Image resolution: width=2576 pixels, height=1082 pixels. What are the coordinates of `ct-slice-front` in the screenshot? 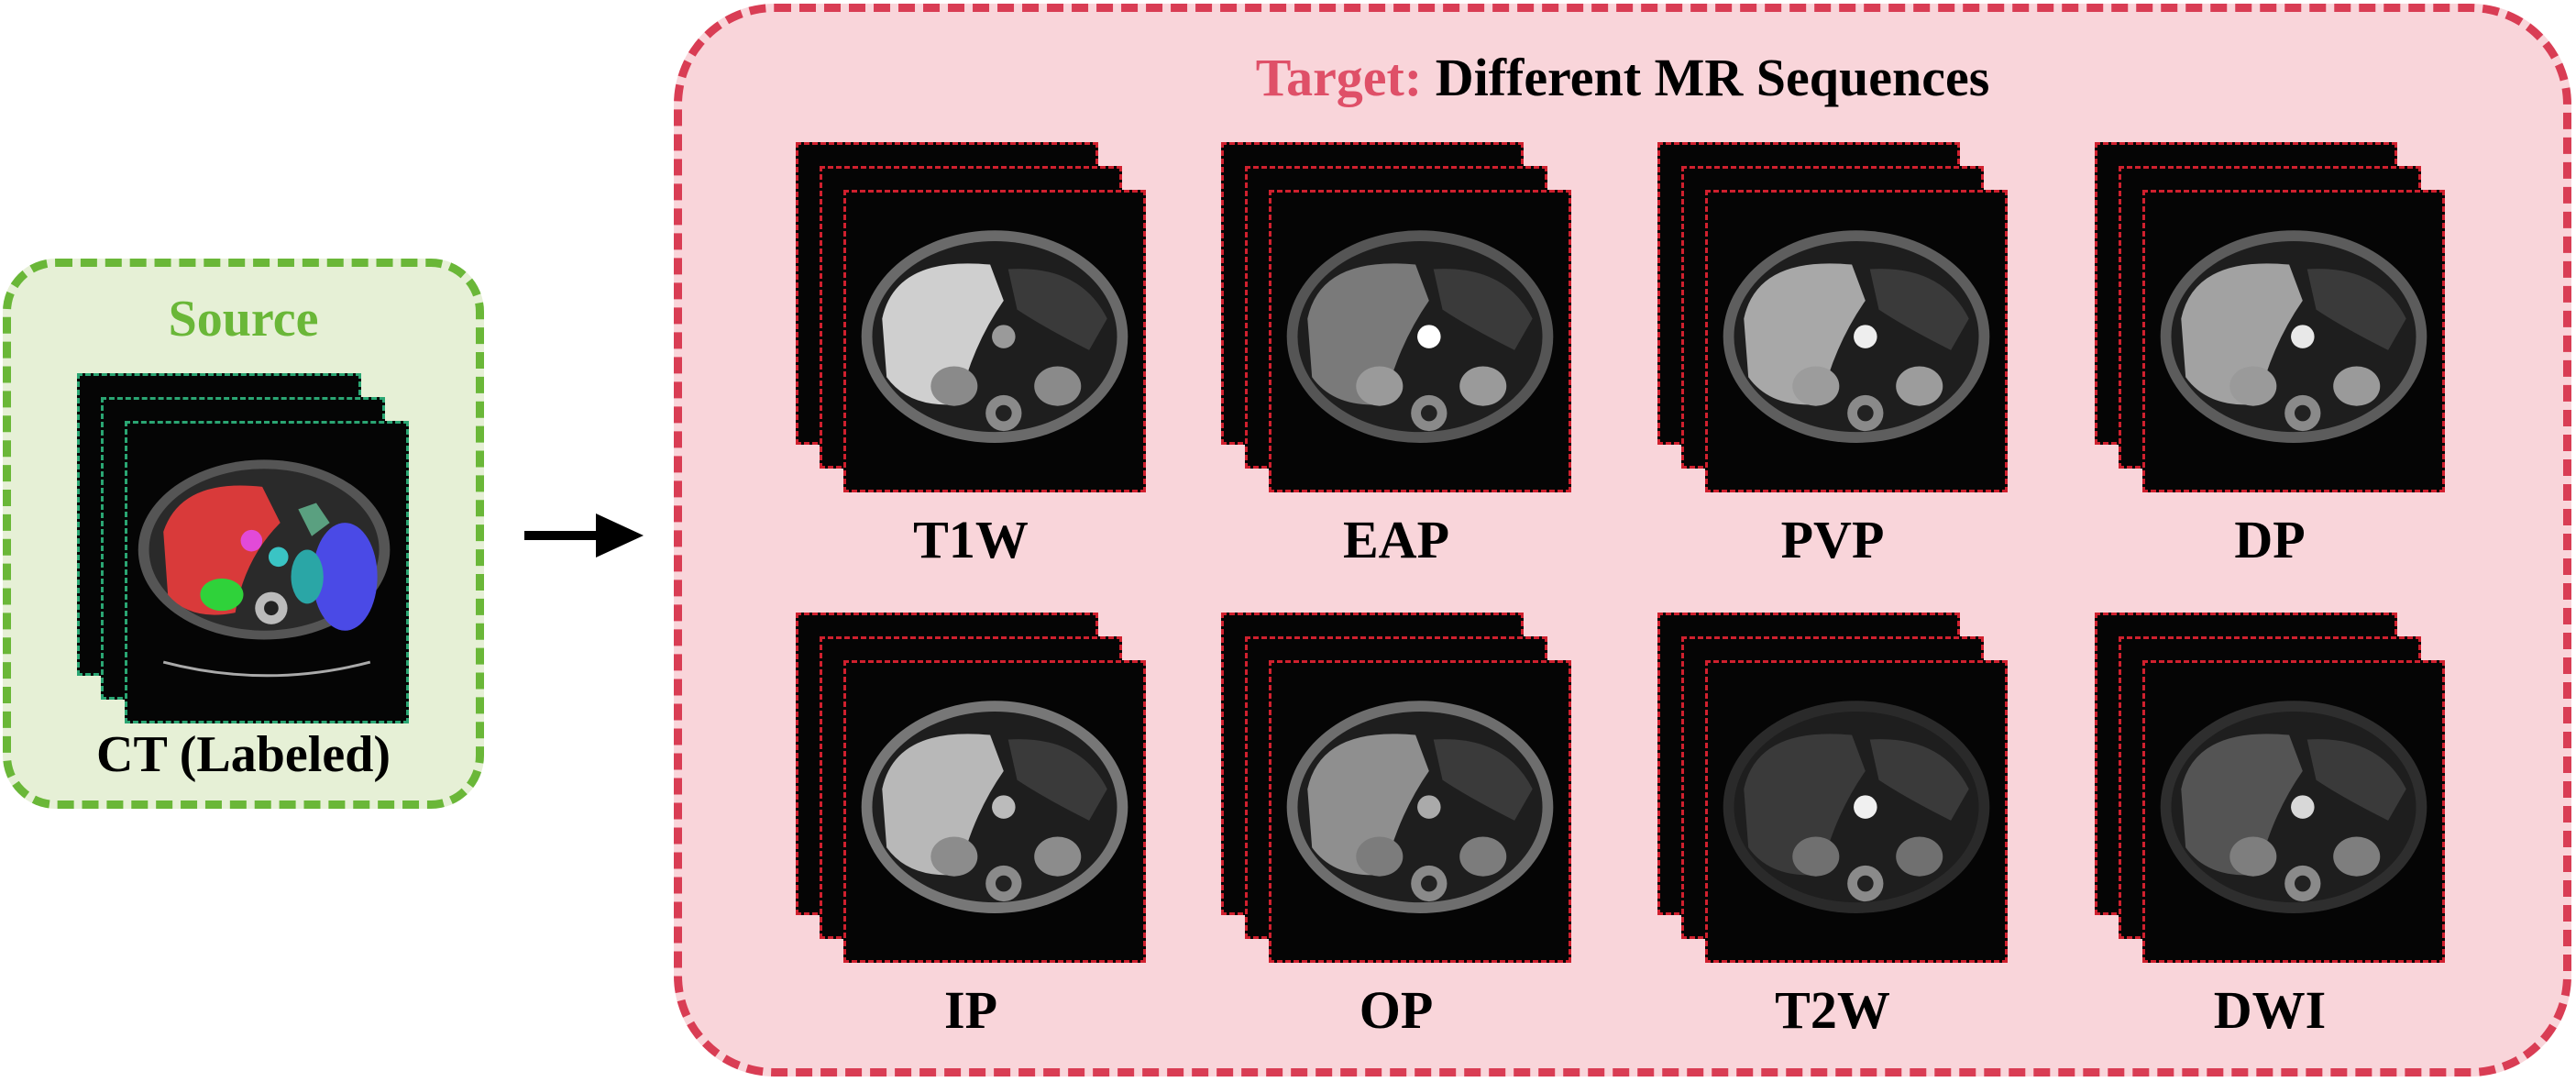 It's located at (267, 572).